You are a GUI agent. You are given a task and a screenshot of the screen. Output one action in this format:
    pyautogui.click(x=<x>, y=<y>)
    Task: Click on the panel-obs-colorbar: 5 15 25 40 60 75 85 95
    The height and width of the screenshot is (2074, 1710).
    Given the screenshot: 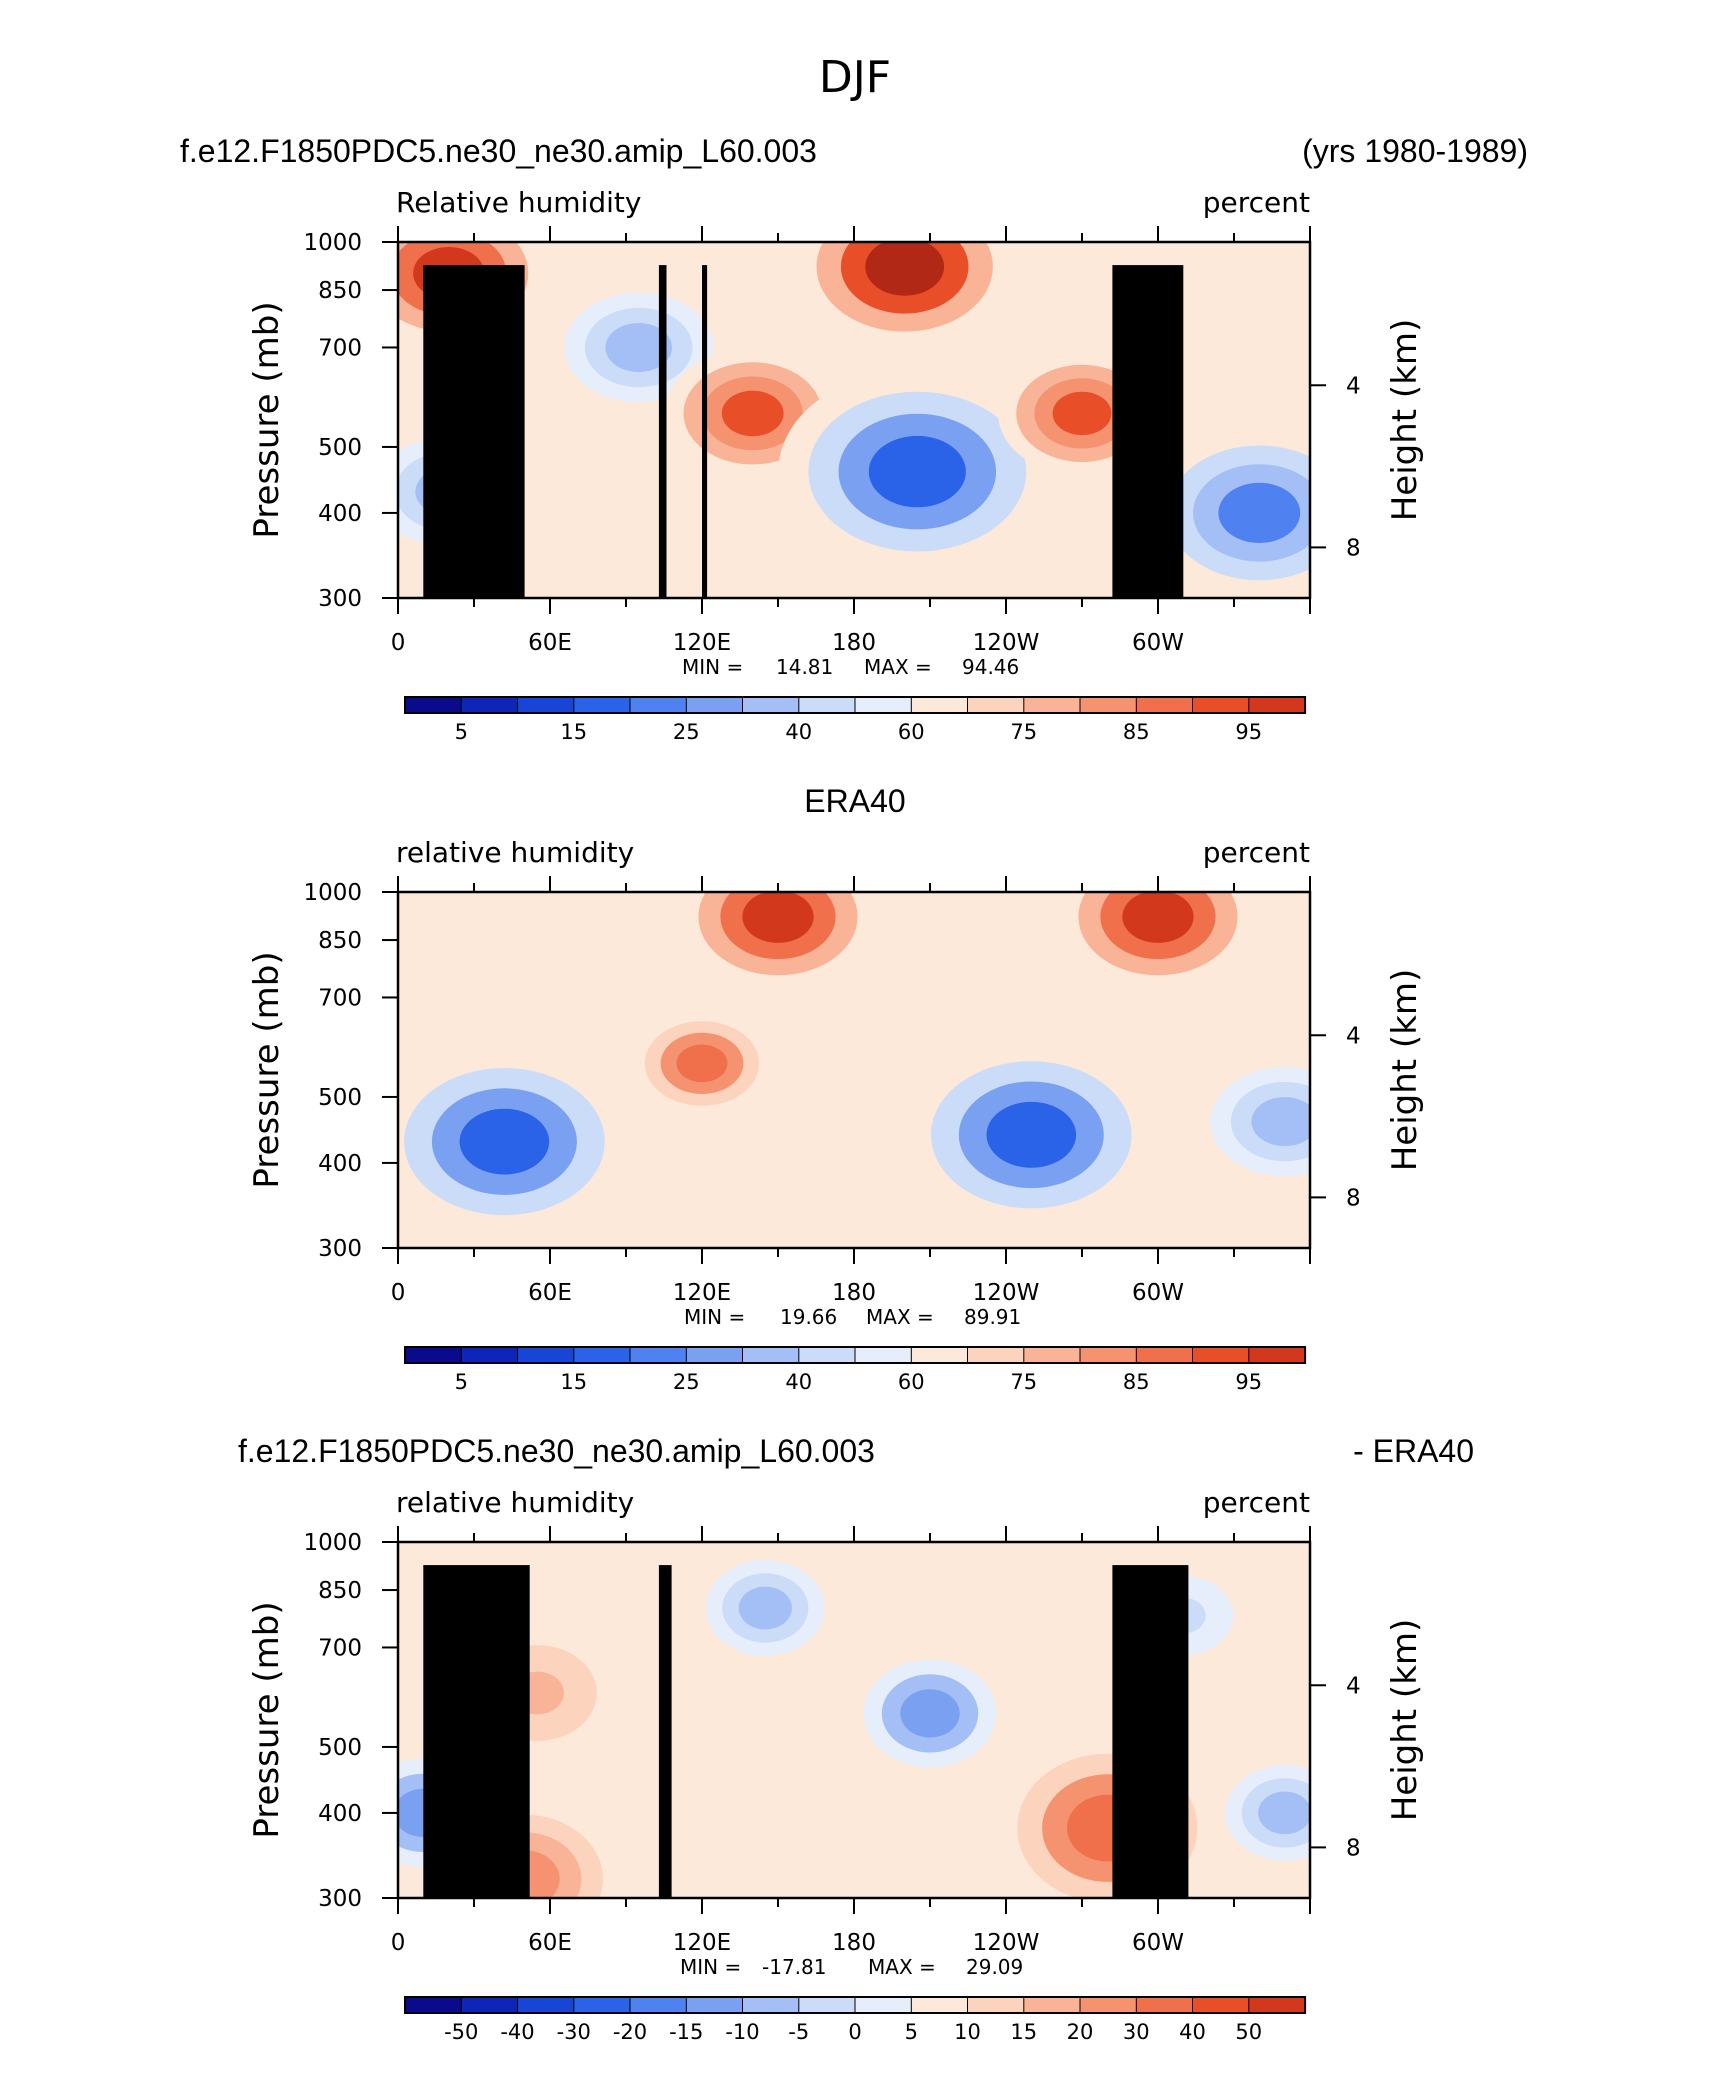 What is the action you would take?
    pyautogui.click(x=855, y=1370)
    